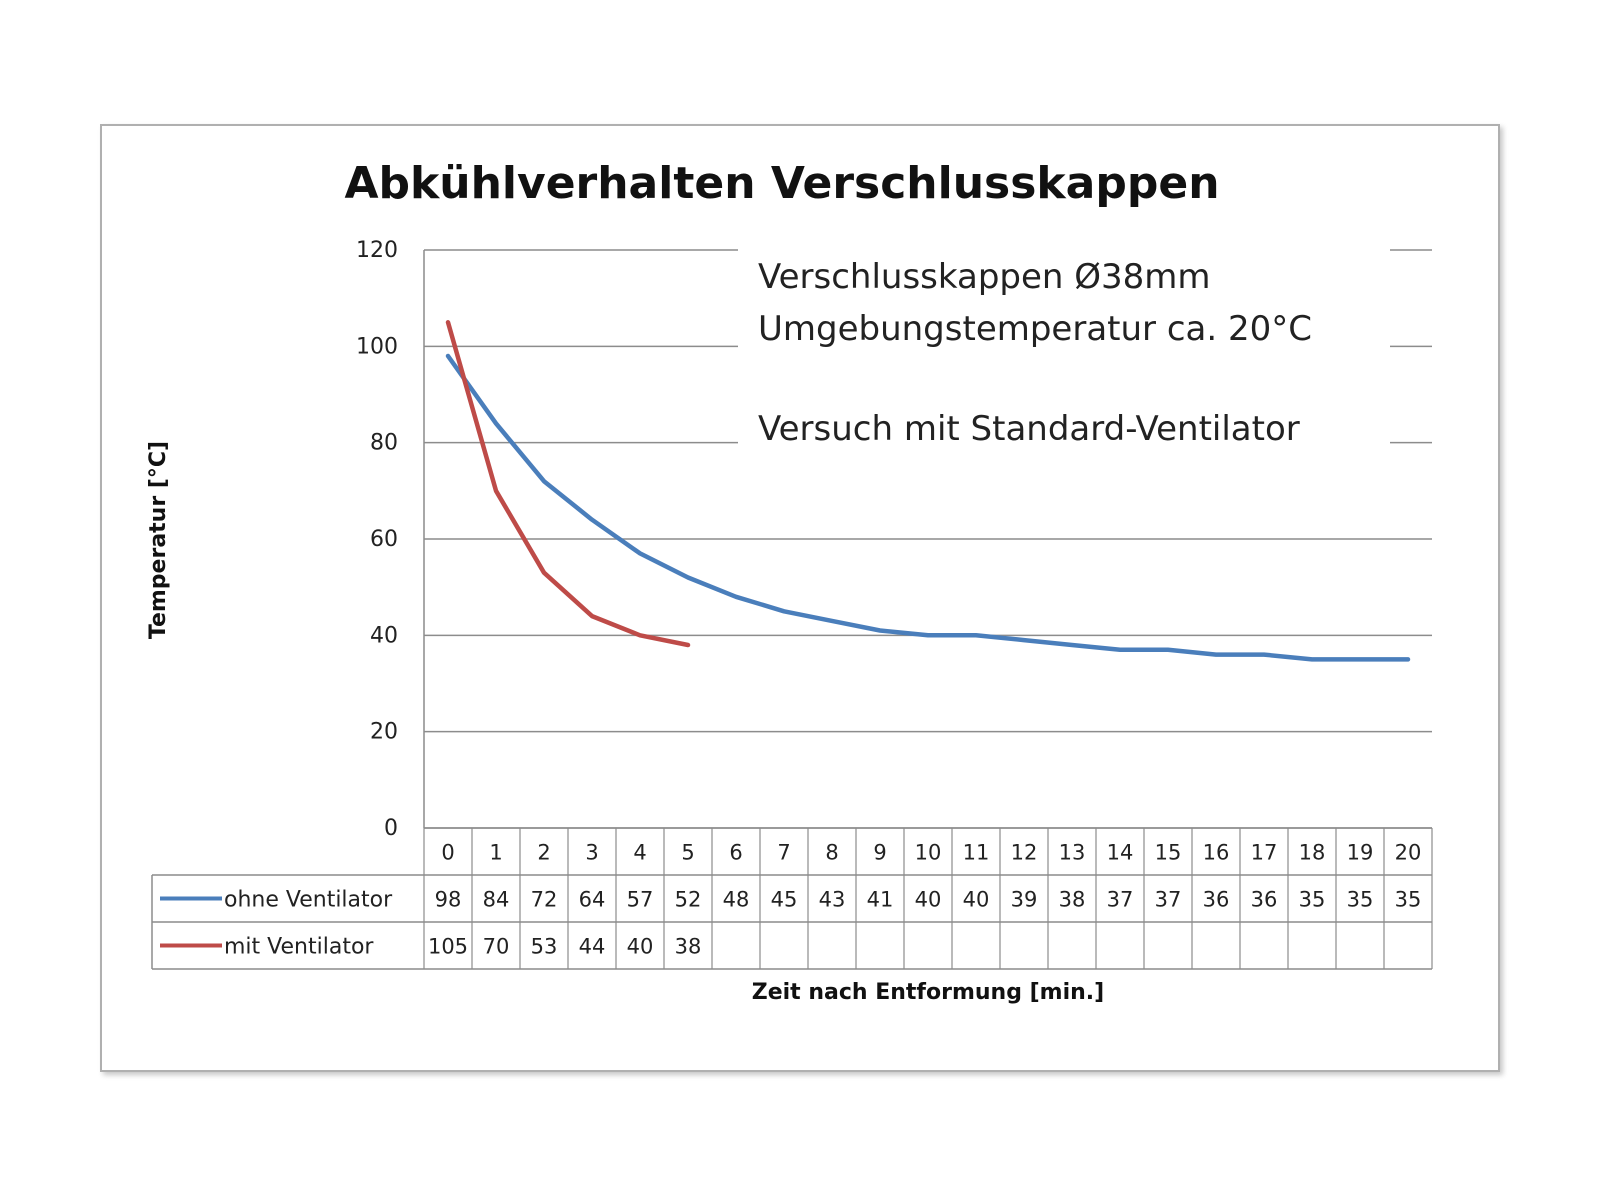  I want to click on data-label-s0-6: 48, so click(736, 900).